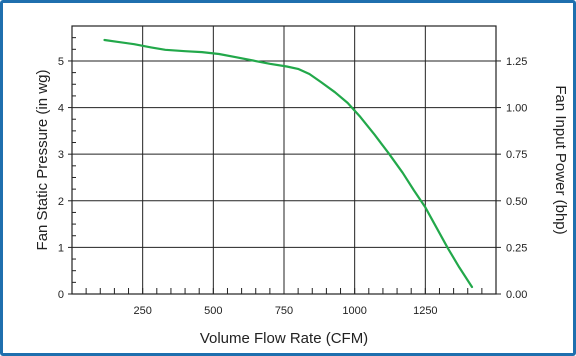 The height and width of the screenshot is (356, 576). Describe the element at coordinates (425, 311) in the screenshot. I see `x-tick-label: 1250` at that location.